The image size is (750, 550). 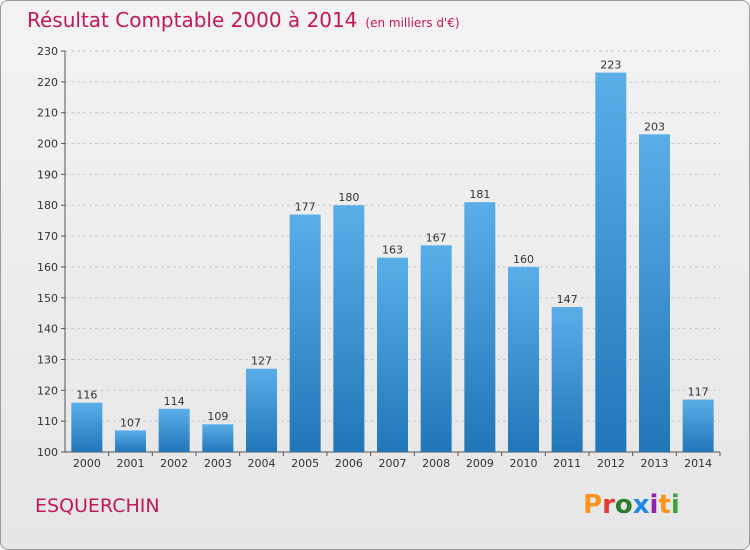 What do you see at coordinates (47, 174) in the screenshot?
I see `y-tick-label: 190` at bounding box center [47, 174].